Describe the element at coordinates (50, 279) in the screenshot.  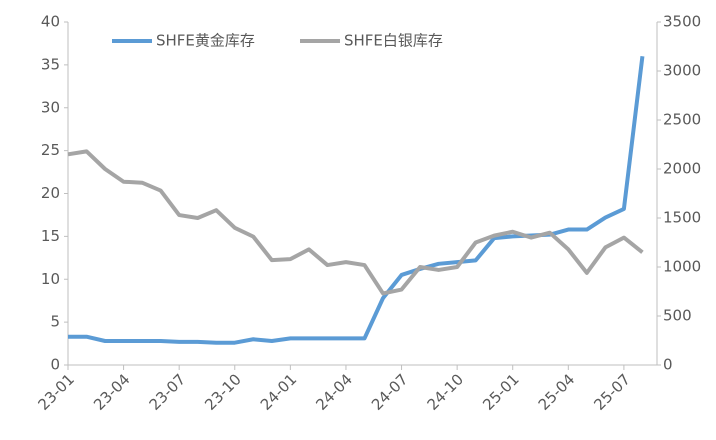
I see `y-tick-label: 10` at that location.